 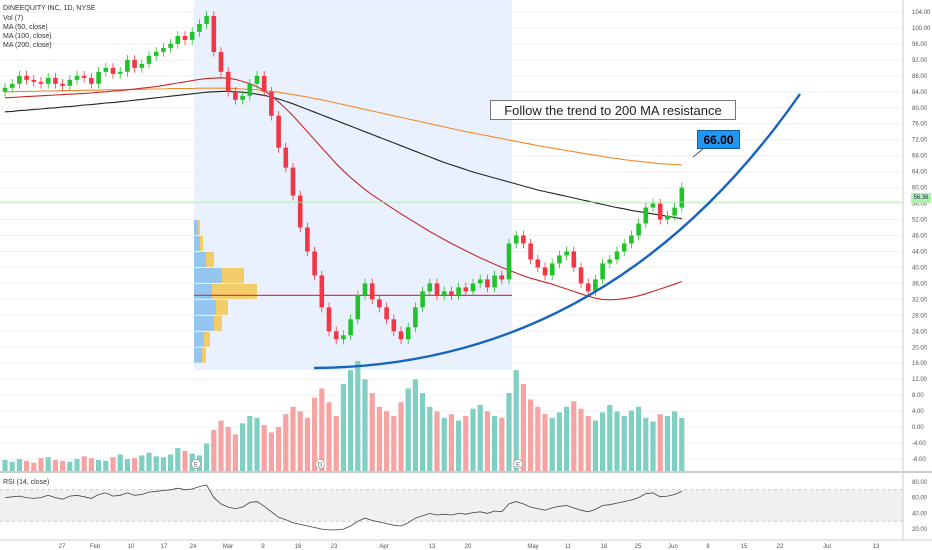 I want to click on time-tick-label: Mar, so click(x=228, y=547).